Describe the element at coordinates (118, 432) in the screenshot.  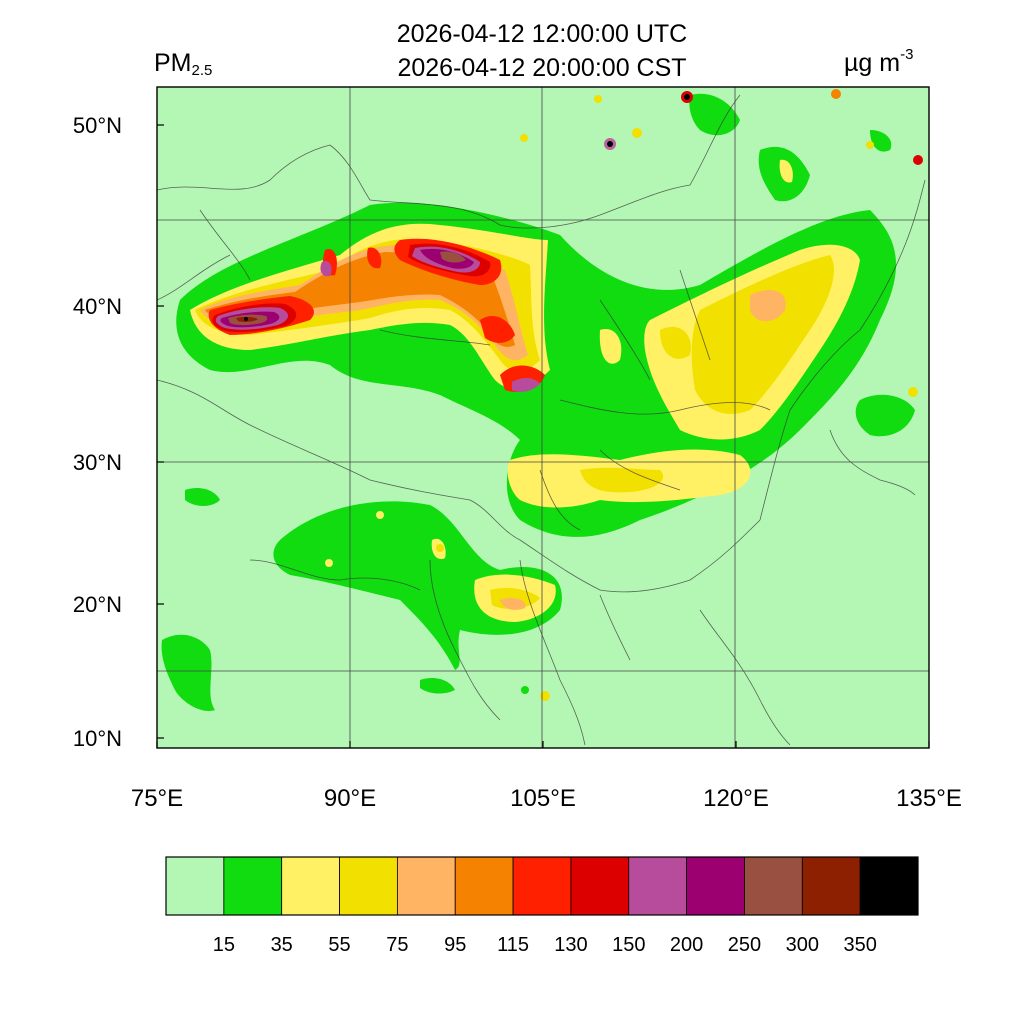
I see `latitude-axis: 10°N 20°N 30°N 40°N 50°N` at that location.